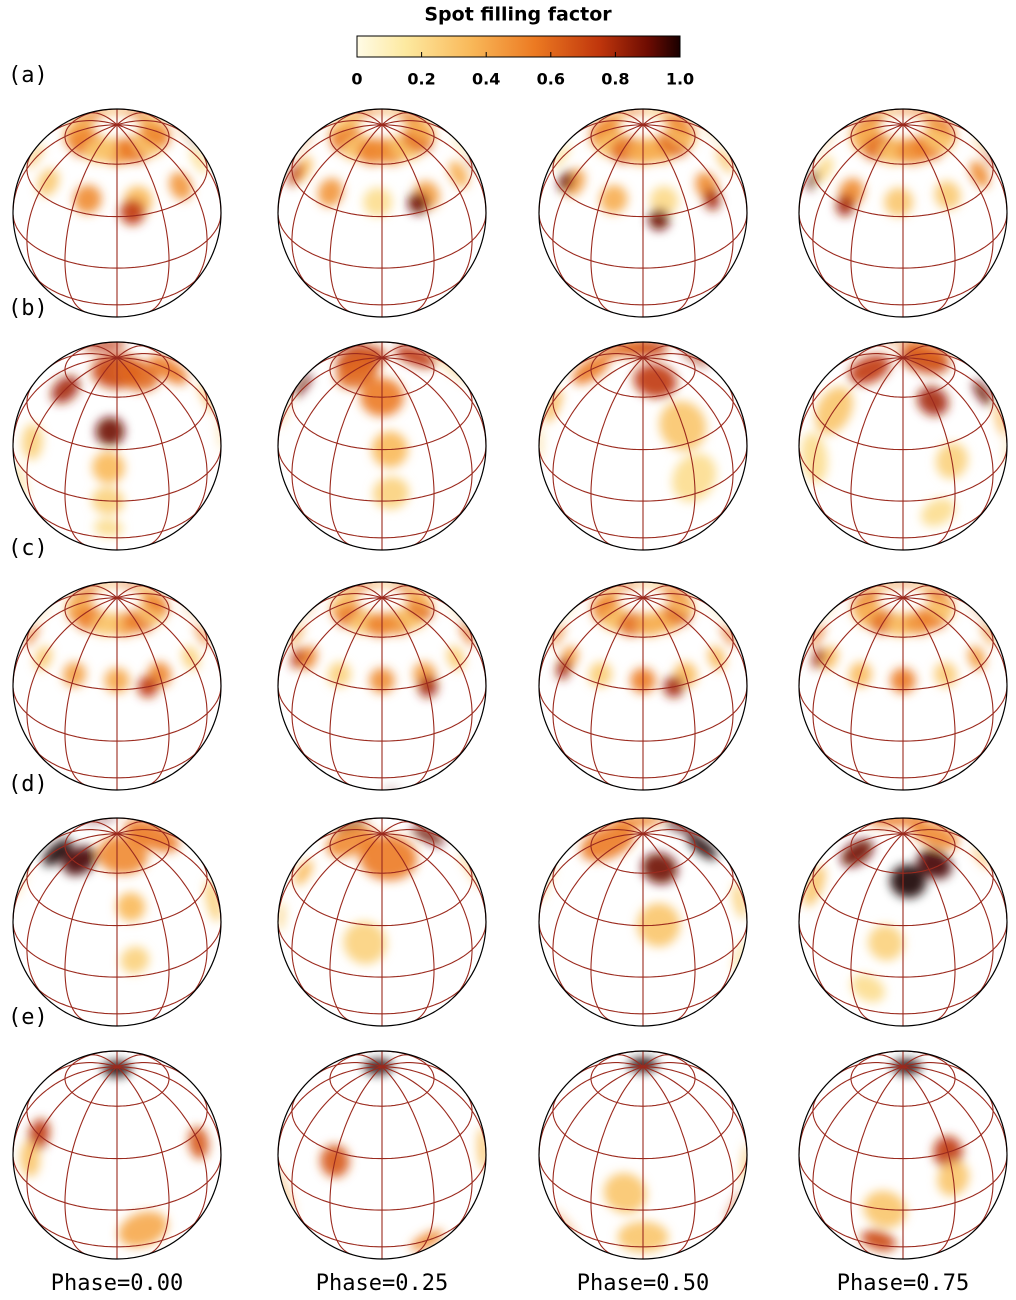 The image size is (1016, 1300). What do you see at coordinates (421, 79) in the screenshot?
I see `colorbar-tick-label: 0.2` at bounding box center [421, 79].